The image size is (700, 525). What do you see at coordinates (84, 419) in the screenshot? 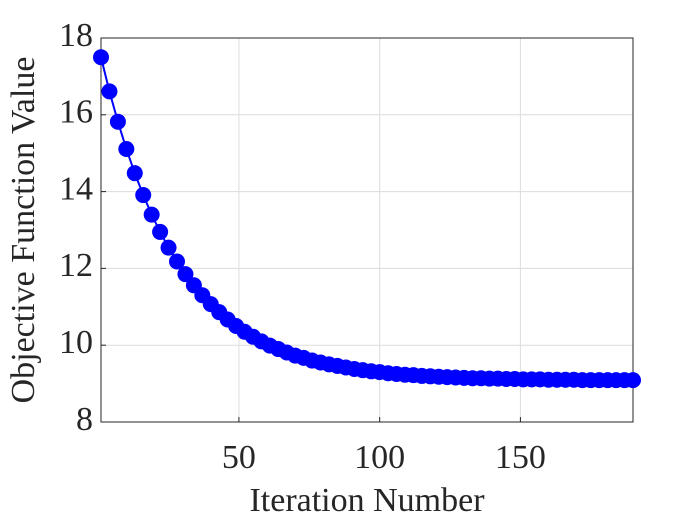
I see `y-tick-label: 8` at bounding box center [84, 419].